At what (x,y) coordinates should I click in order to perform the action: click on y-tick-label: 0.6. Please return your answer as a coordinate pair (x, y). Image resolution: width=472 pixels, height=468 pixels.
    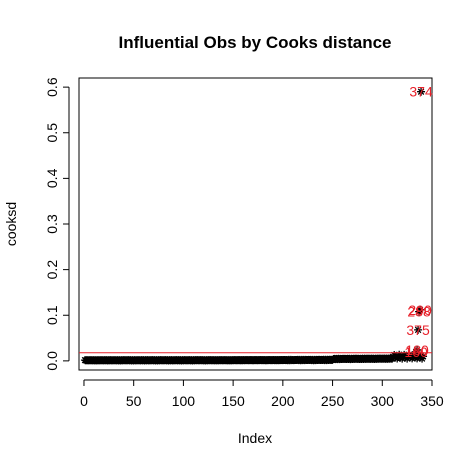
    Looking at the image, I should click on (52, 87).